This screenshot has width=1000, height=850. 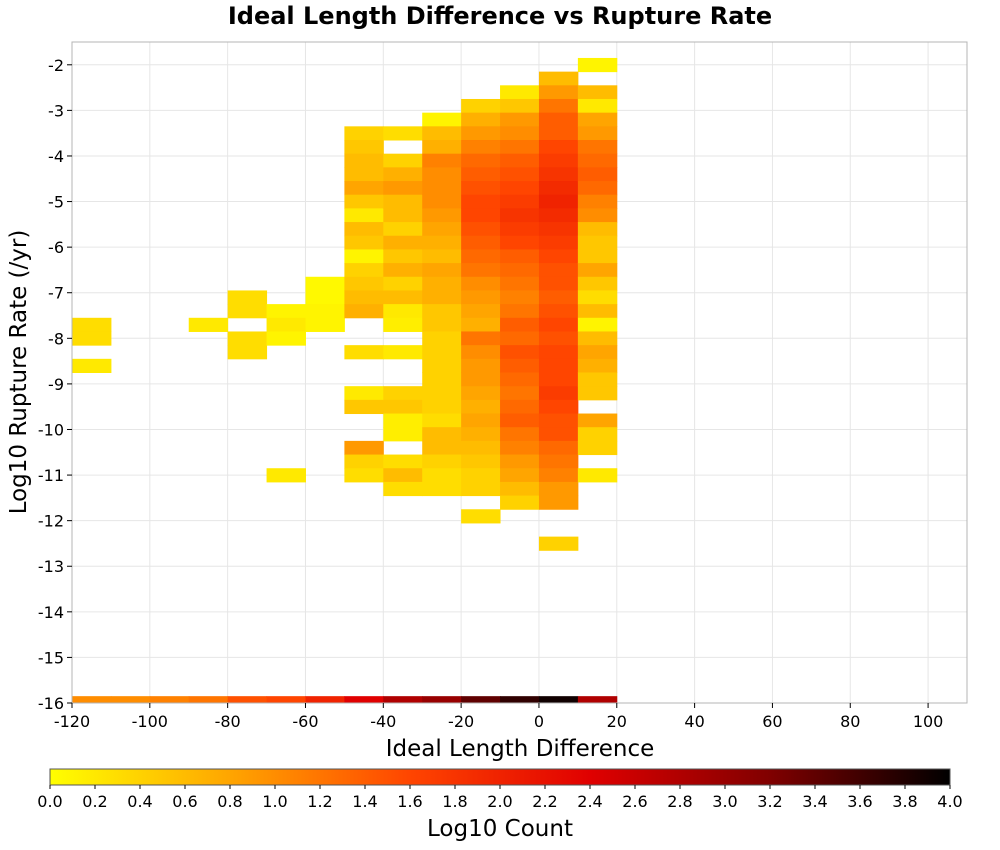 What do you see at coordinates (229, 801) in the screenshot?
I see `colorbar-tick-label: 0.8` at bounding box center [229, 801].